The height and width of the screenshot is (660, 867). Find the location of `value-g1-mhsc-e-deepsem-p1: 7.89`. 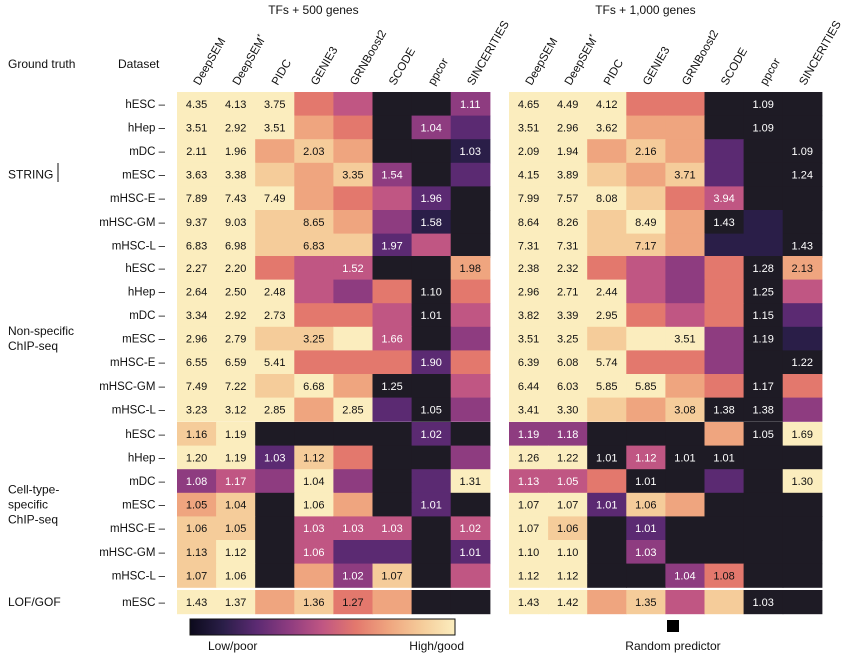

value-g1-mhsc-e-deepsem-p1: 7.89 is located at coordinates (196, 199).